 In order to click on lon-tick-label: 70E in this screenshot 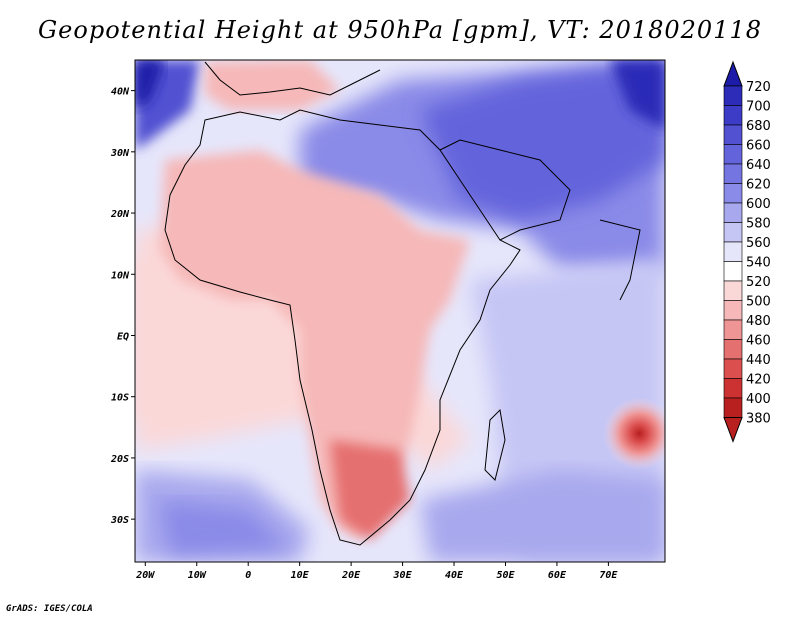, I will do `click(608, 575)`.